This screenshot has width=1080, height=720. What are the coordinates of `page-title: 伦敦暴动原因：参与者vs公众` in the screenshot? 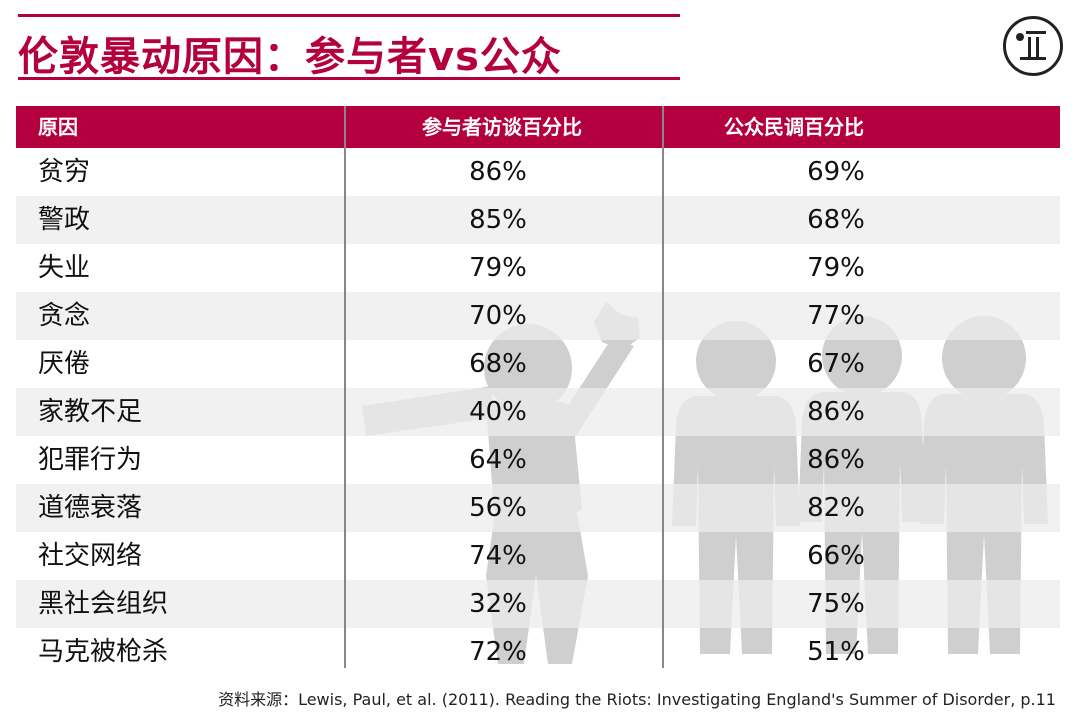 It's located at (290, 57).